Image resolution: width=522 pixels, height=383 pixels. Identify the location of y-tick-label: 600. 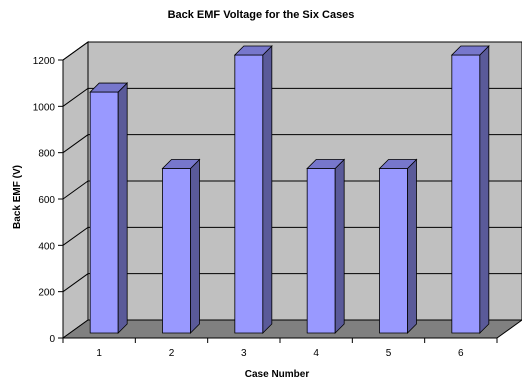
(46, 200).